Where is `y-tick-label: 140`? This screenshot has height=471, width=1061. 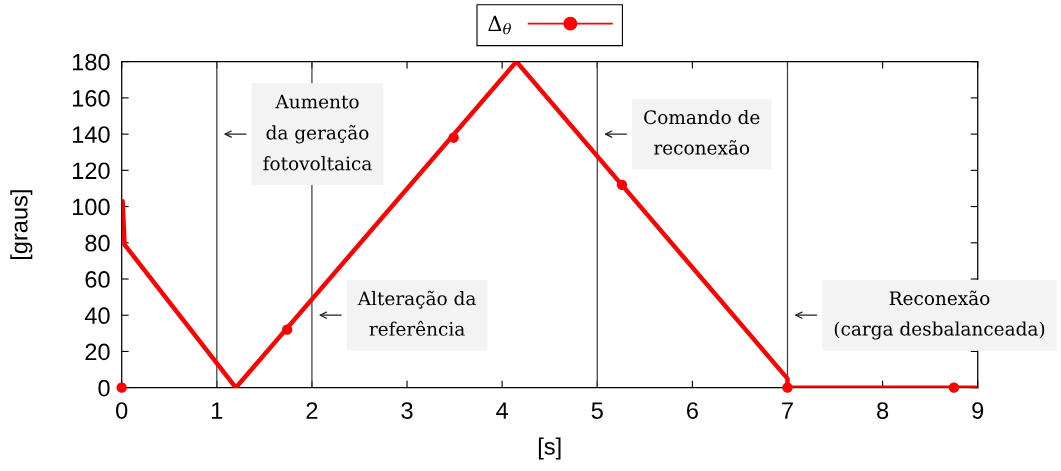
y-tick-label: 140 is located at coordinates (91, 134).